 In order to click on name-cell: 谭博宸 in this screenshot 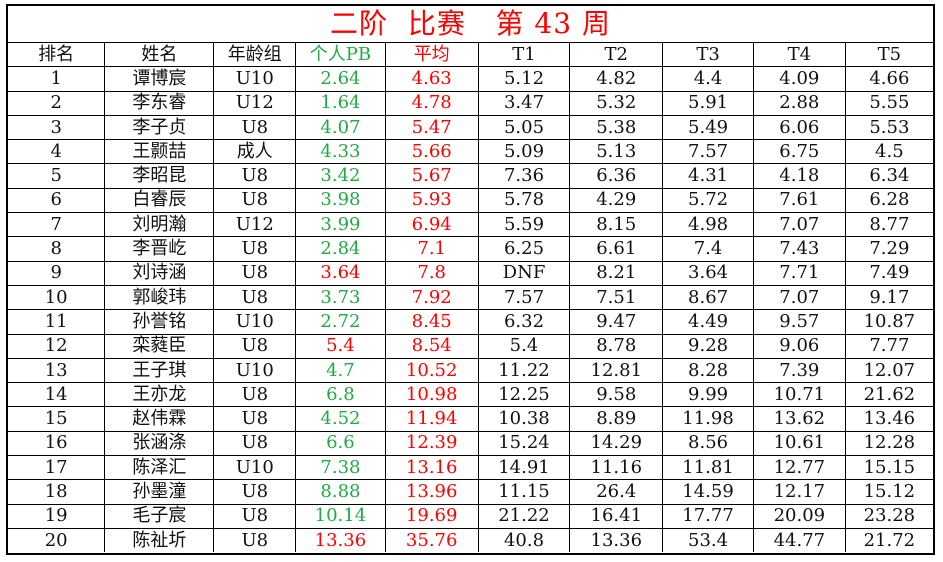, I will do `click(159, 79)`.